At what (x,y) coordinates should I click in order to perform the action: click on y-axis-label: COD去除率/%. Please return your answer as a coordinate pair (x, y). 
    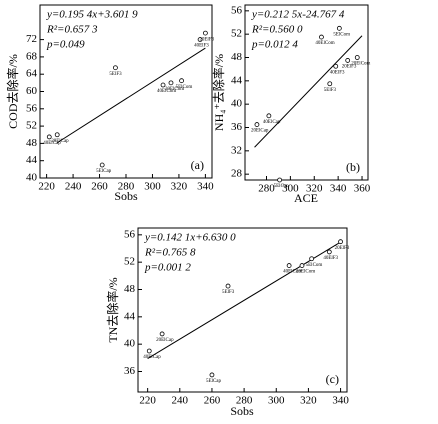
    Looking at the image, I should click on (12, 91).